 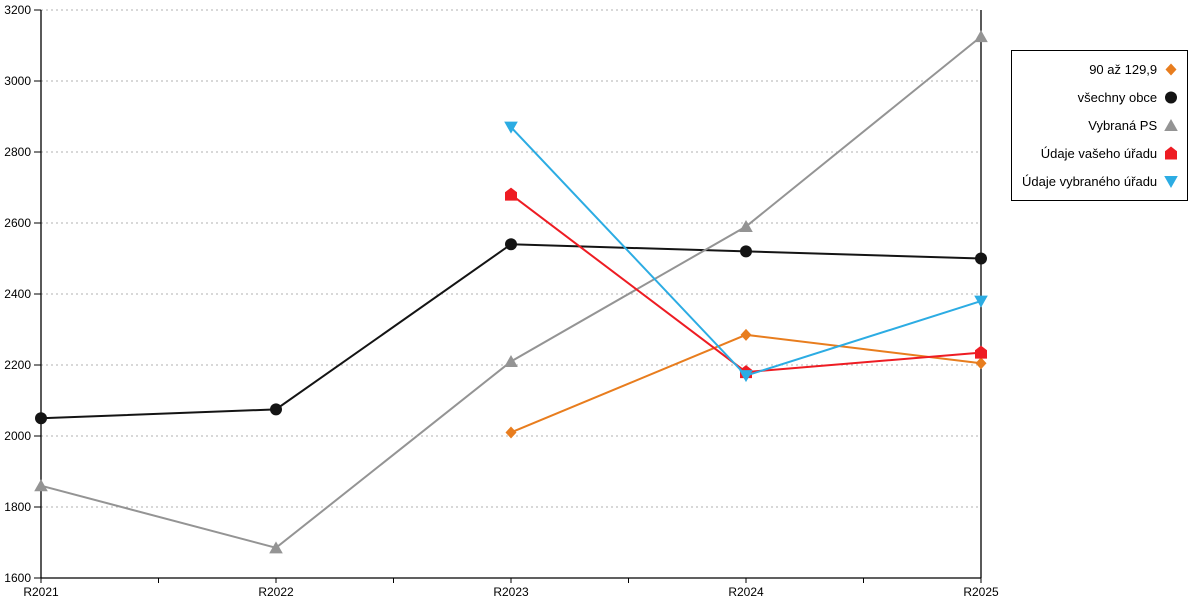 I want to click on legend-label: Vybraná PS, so click(x=1123, y=125).